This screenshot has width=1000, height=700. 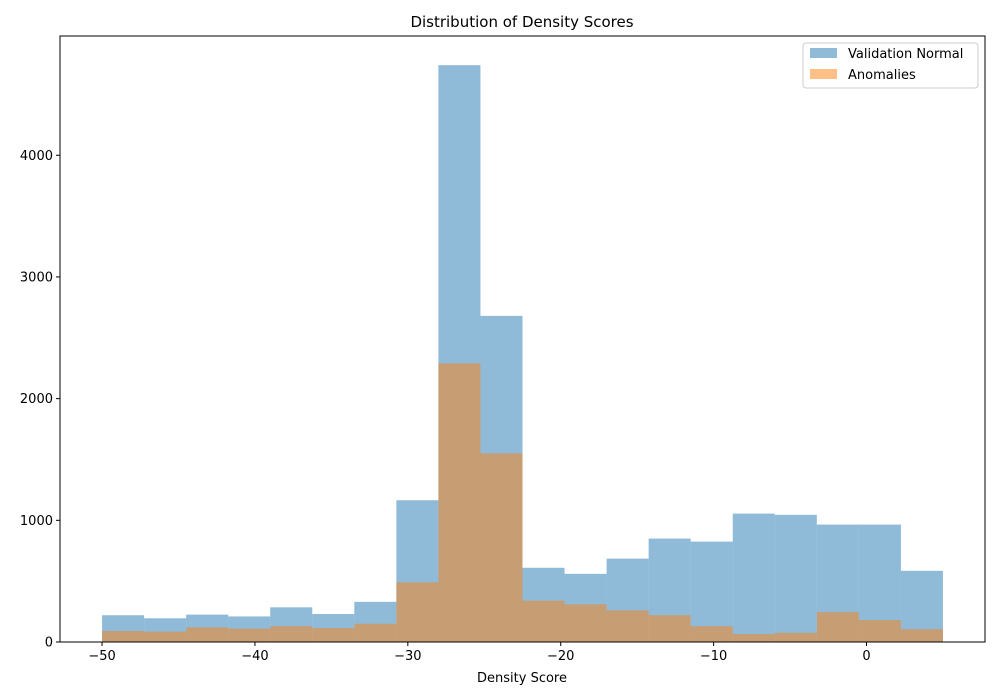 What do you see at coordinates (36, 156) in the screenshot?
I see `y-tick-label: 4000` at bounding box center [36, 156].